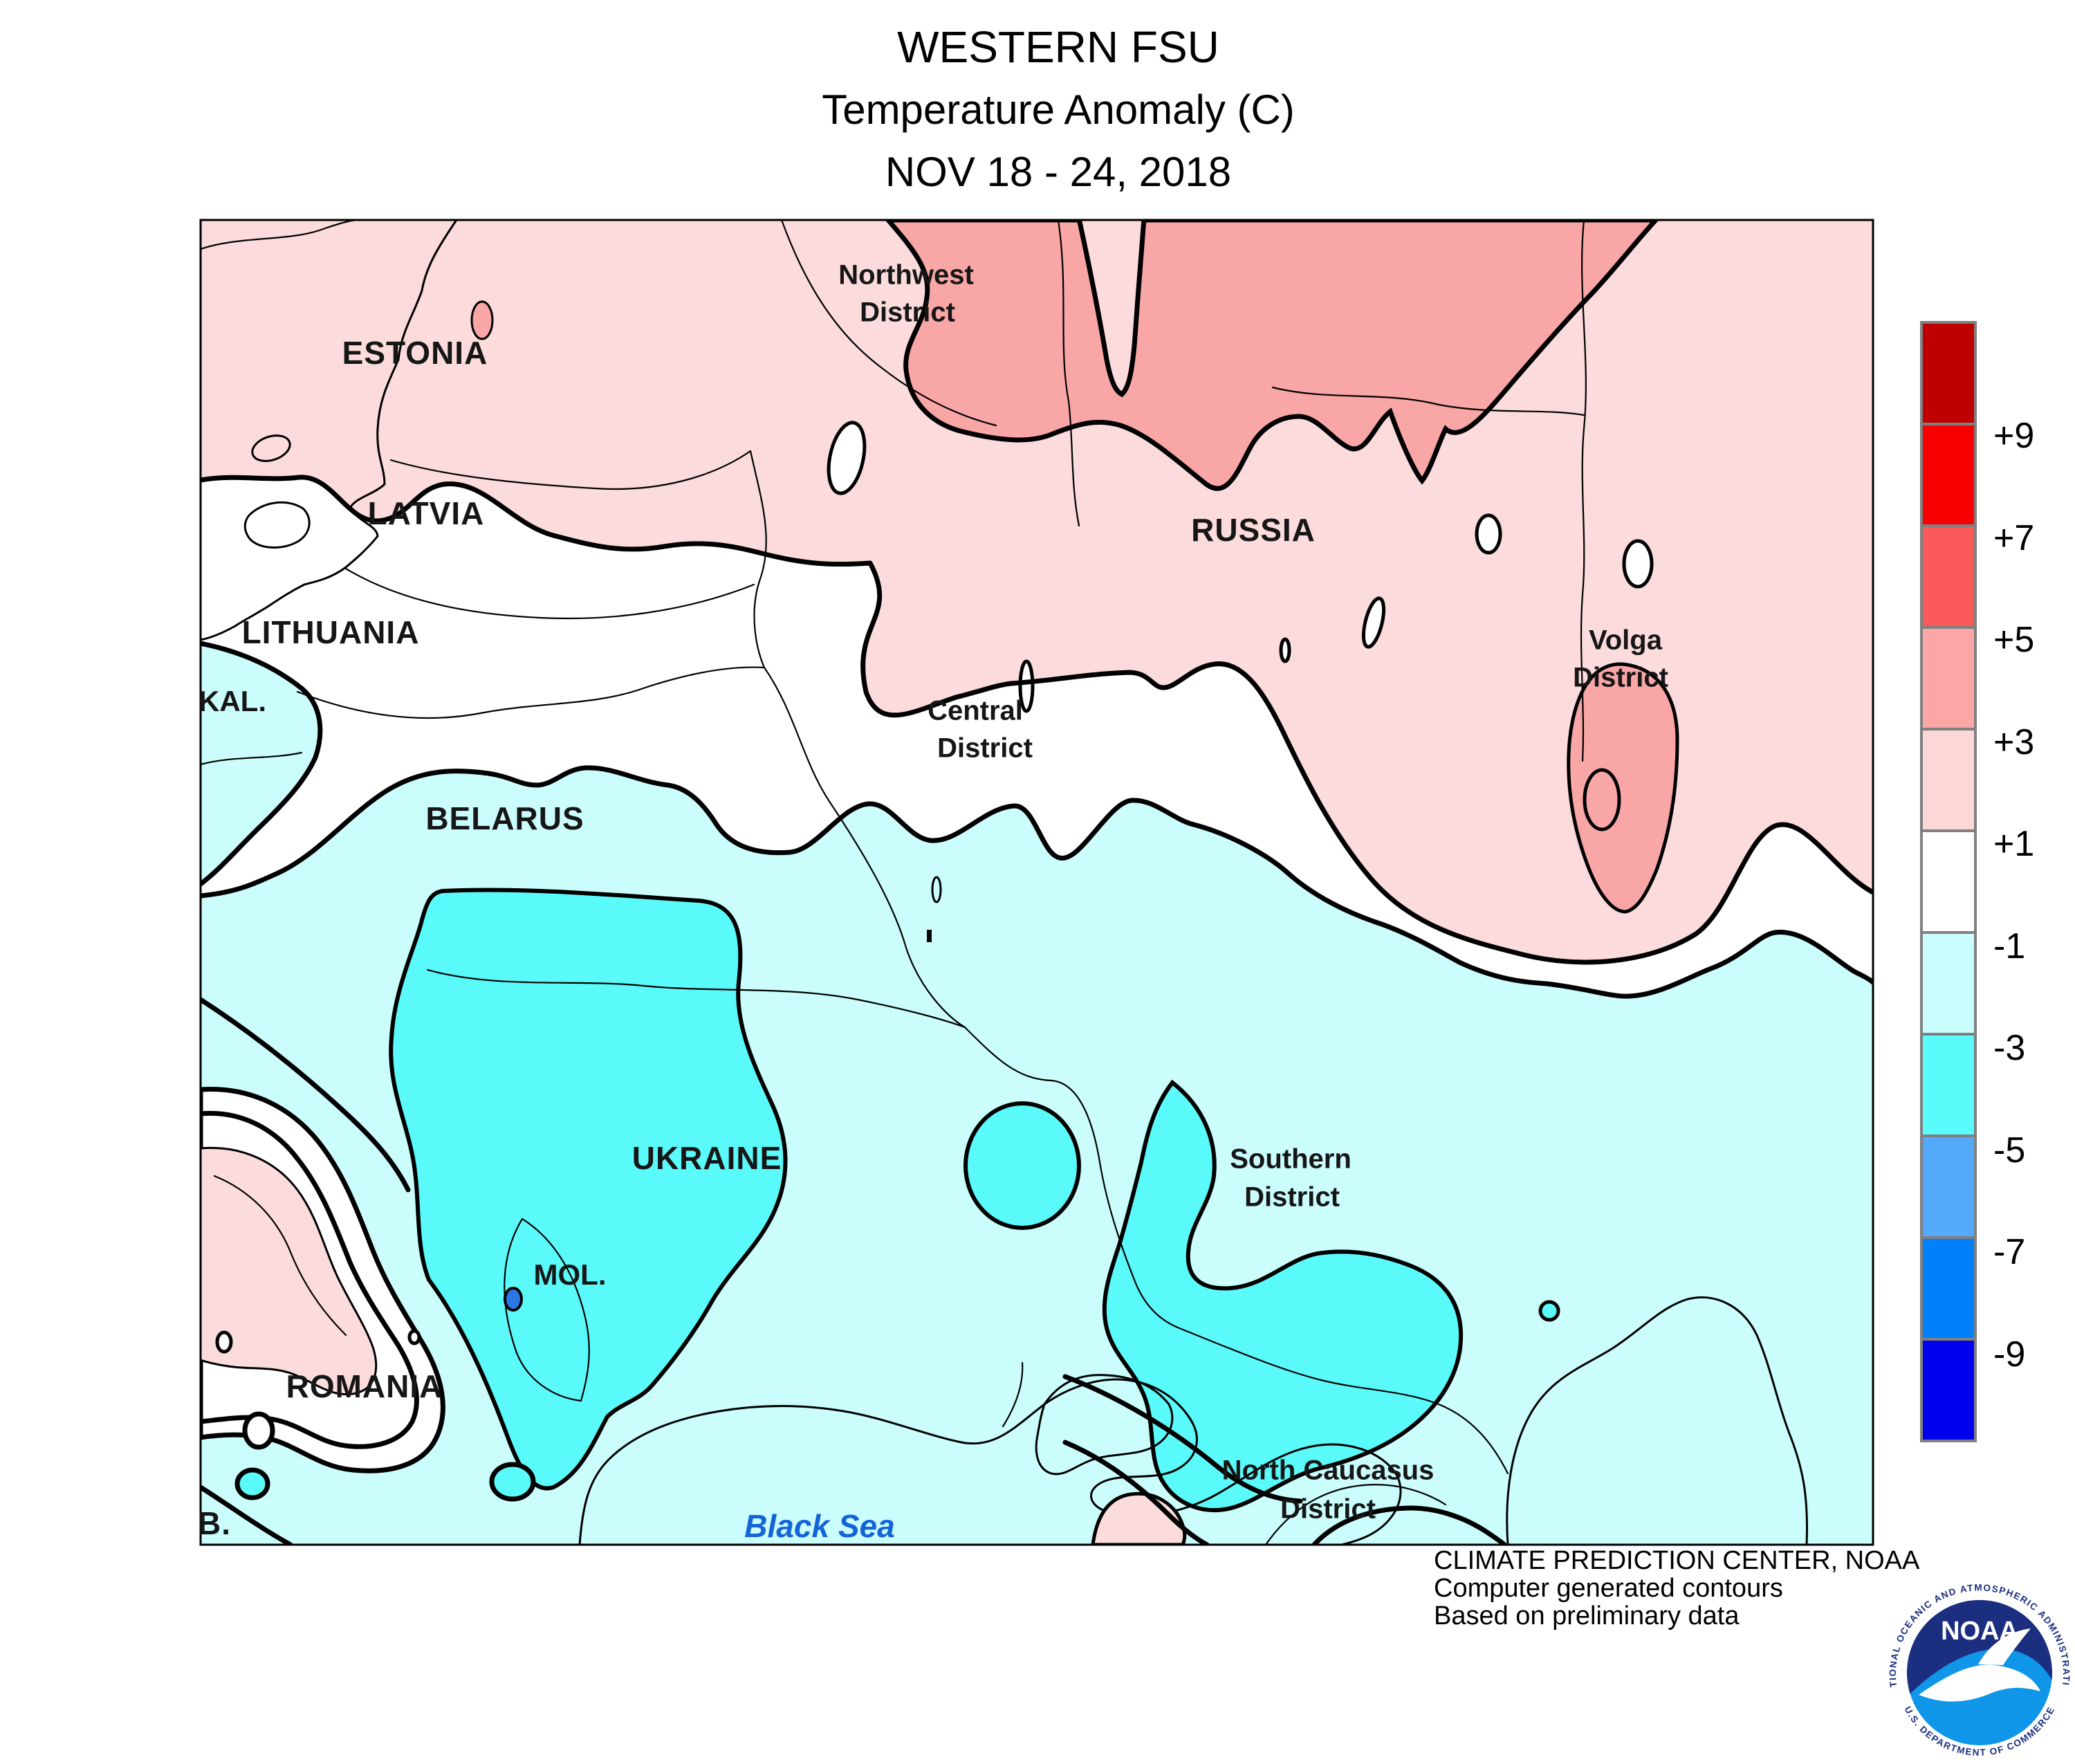 This screenshot has width=2075, height=1764. Describe the element at coordinates (1111, 309) in the screenshot. I see `region-pale-wedge` at that location.